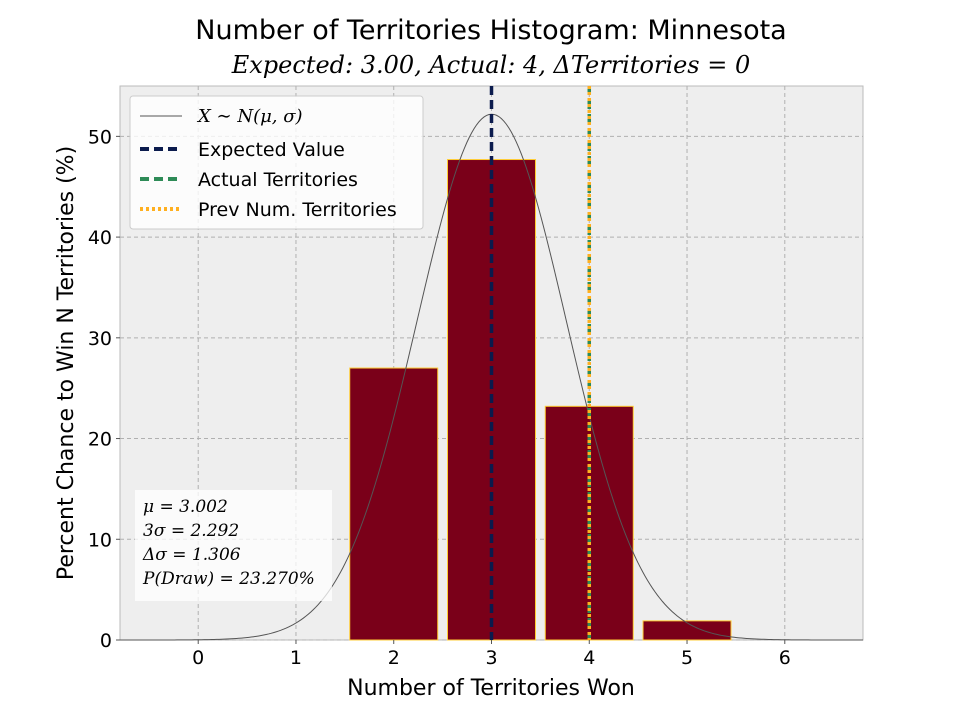 The image size is (960, 720). I want to click on x-tick-label: 2, so click(394, 658).